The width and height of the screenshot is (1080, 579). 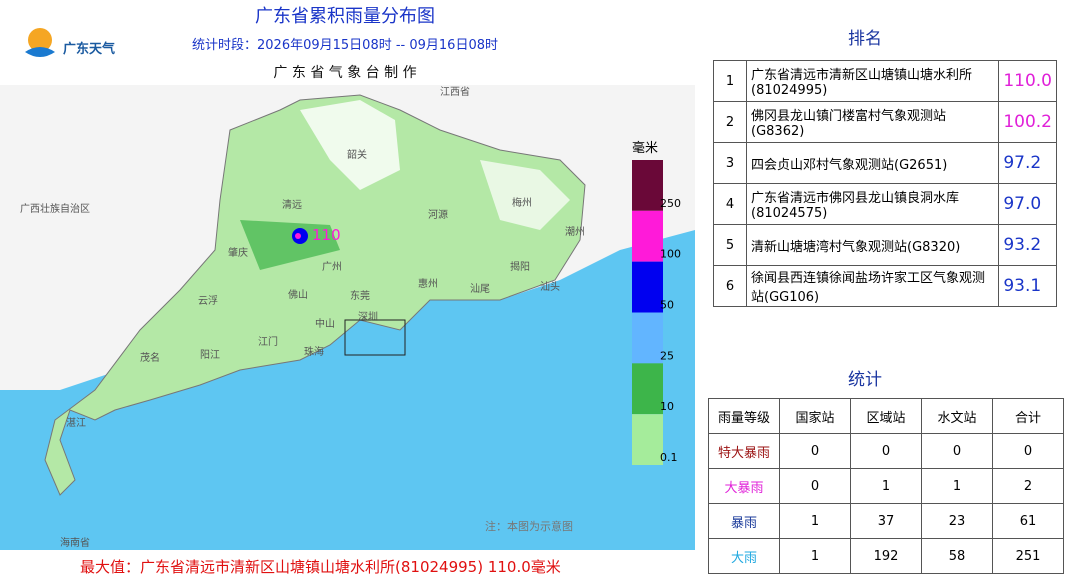 What do you see at coordinates (669, 457) in the screenshot?
I see `legend-label: 0.1` at bounding box center [669, 457].